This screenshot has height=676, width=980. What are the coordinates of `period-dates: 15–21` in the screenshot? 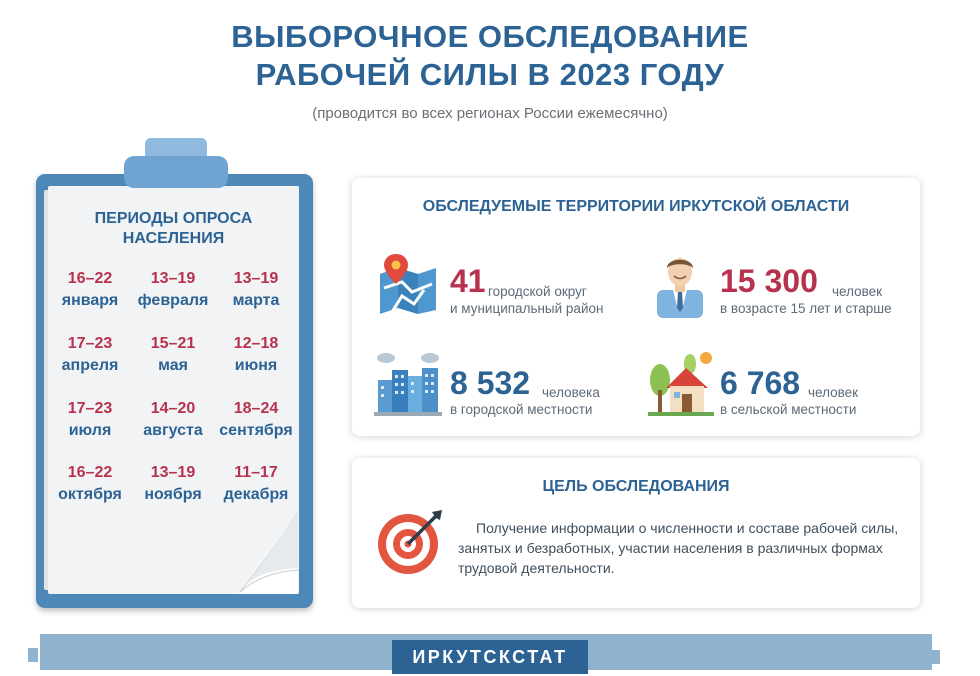 It's located at (173, 343).